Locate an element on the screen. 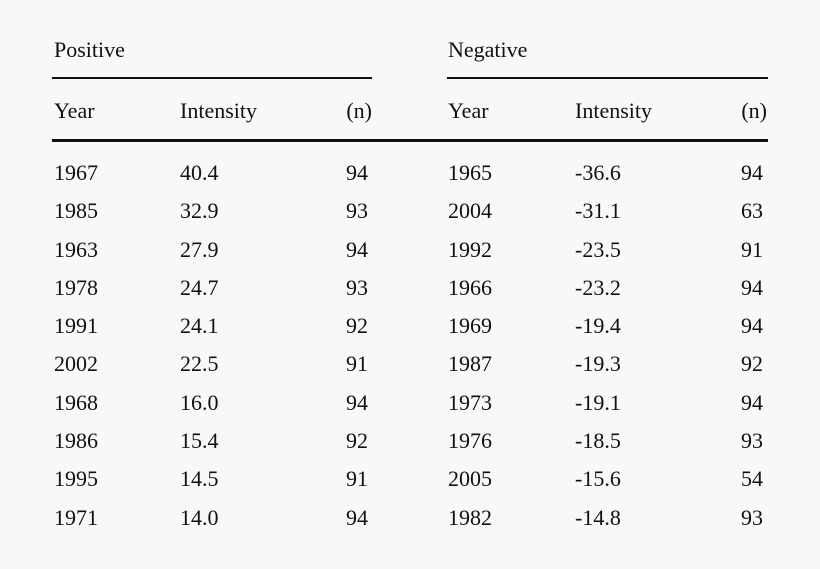 The width and height of the screenshot is (820, 569). positive-year-cell: 1995 is located at coordinates (76, 479).